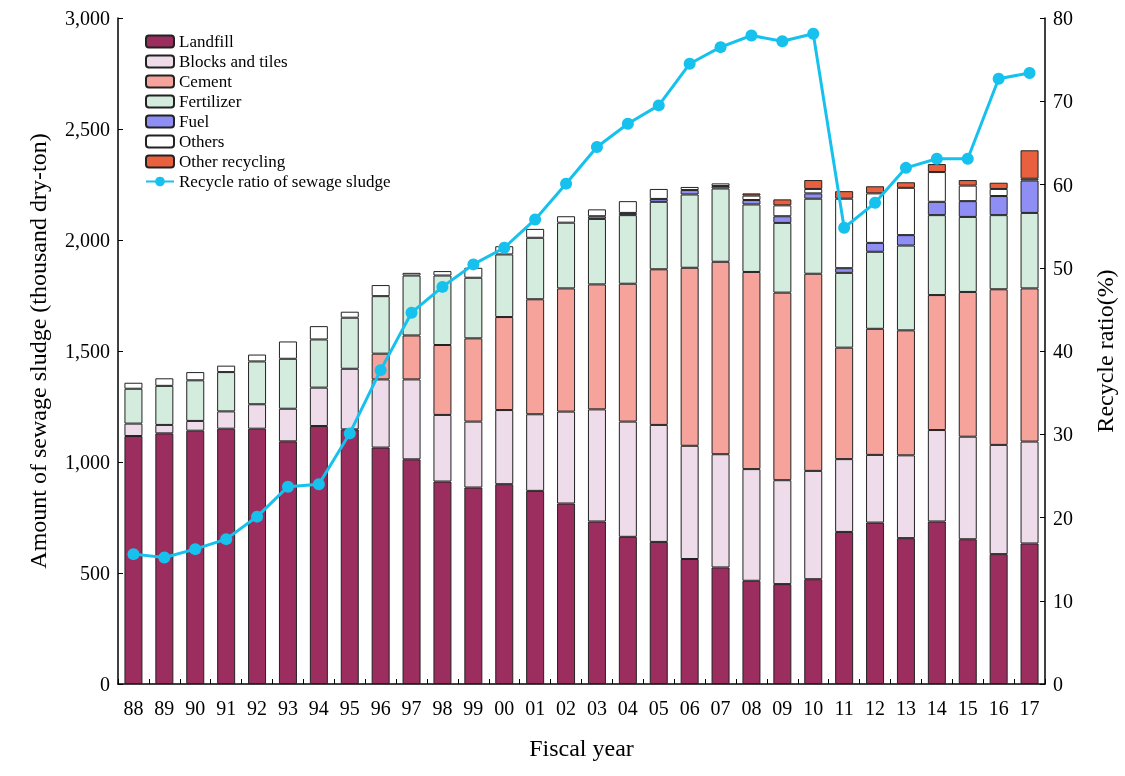 The width and height of the screenshot is (1125, 776). What do you see at coordinates (658, 708) in the screenshot?
I see `x-tick-label: 05` at bounding box center [658, 708].